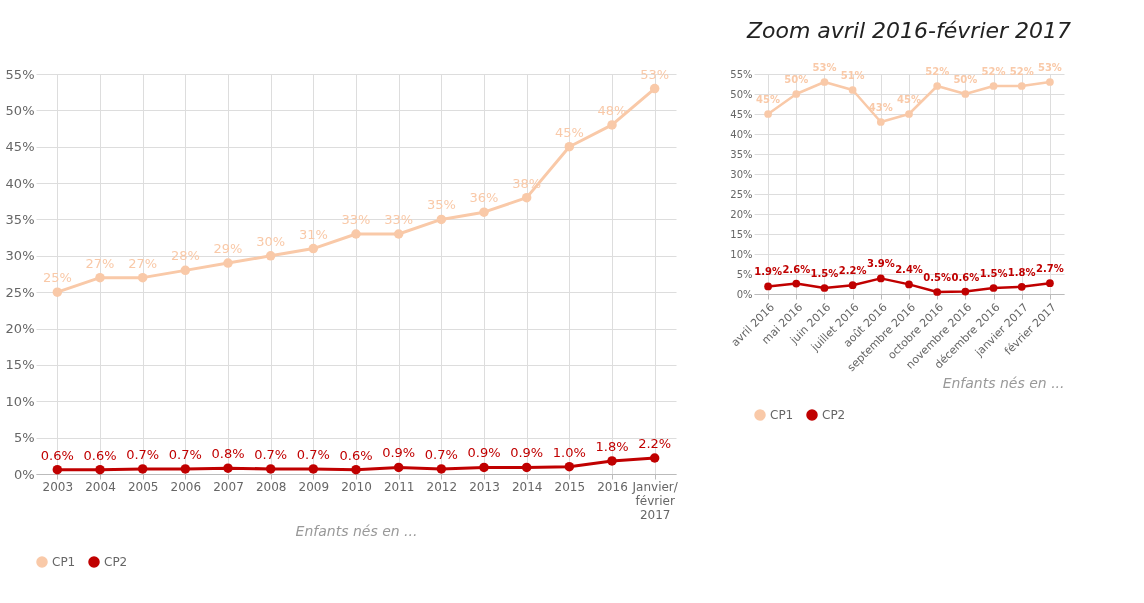 The height and width of the screenshot is (603, 1144). What do you see at coordinates (909, 270) in the screenshot?
I see `data-label: 2.4%` at bounding box center [909, 270].